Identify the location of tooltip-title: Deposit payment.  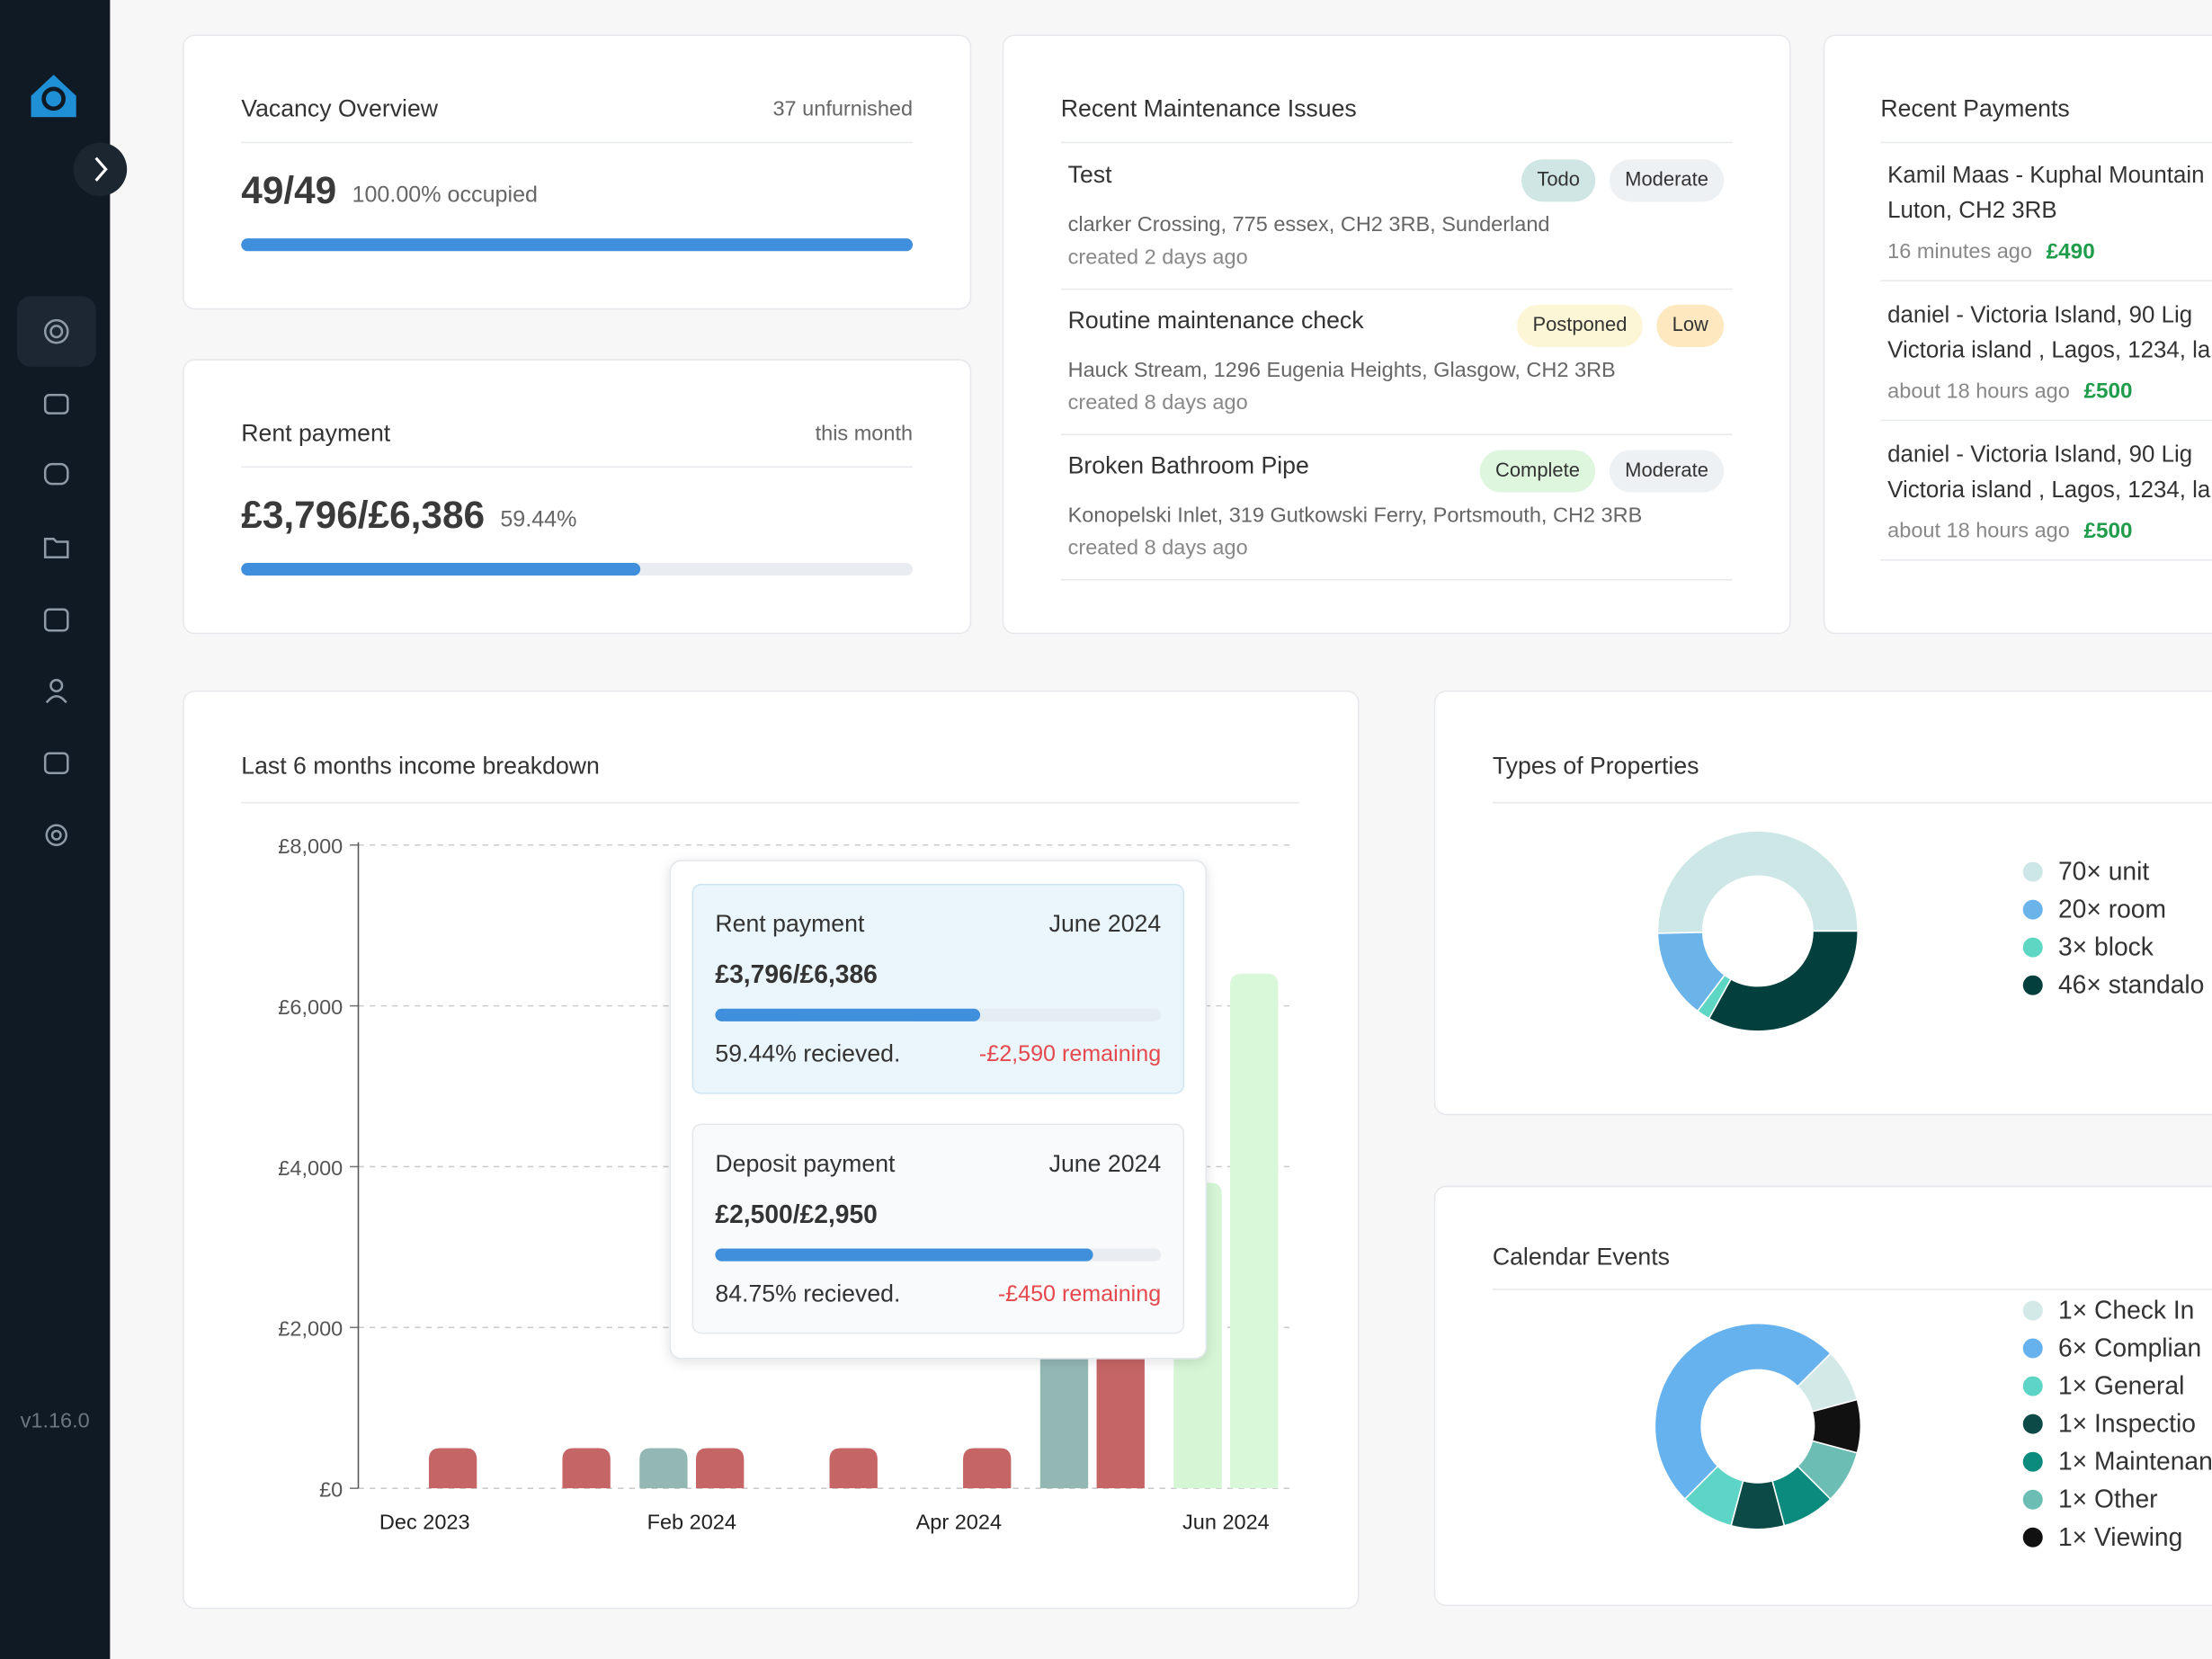
(805, 1163).